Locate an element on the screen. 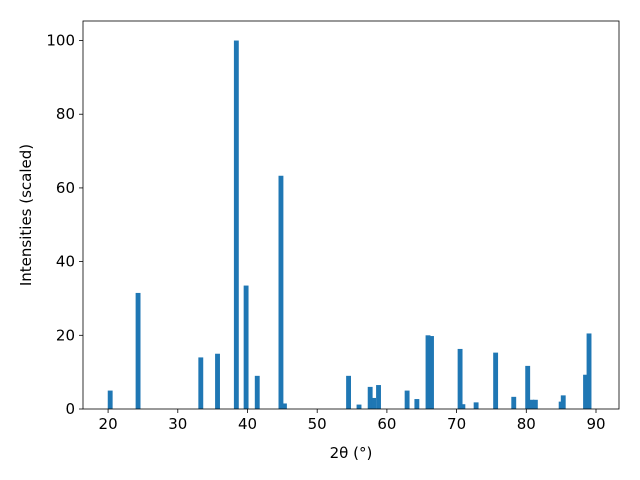 This screenshot has height=480, width=640. x-tick-label: 20 is located at coordinates (108, 424).